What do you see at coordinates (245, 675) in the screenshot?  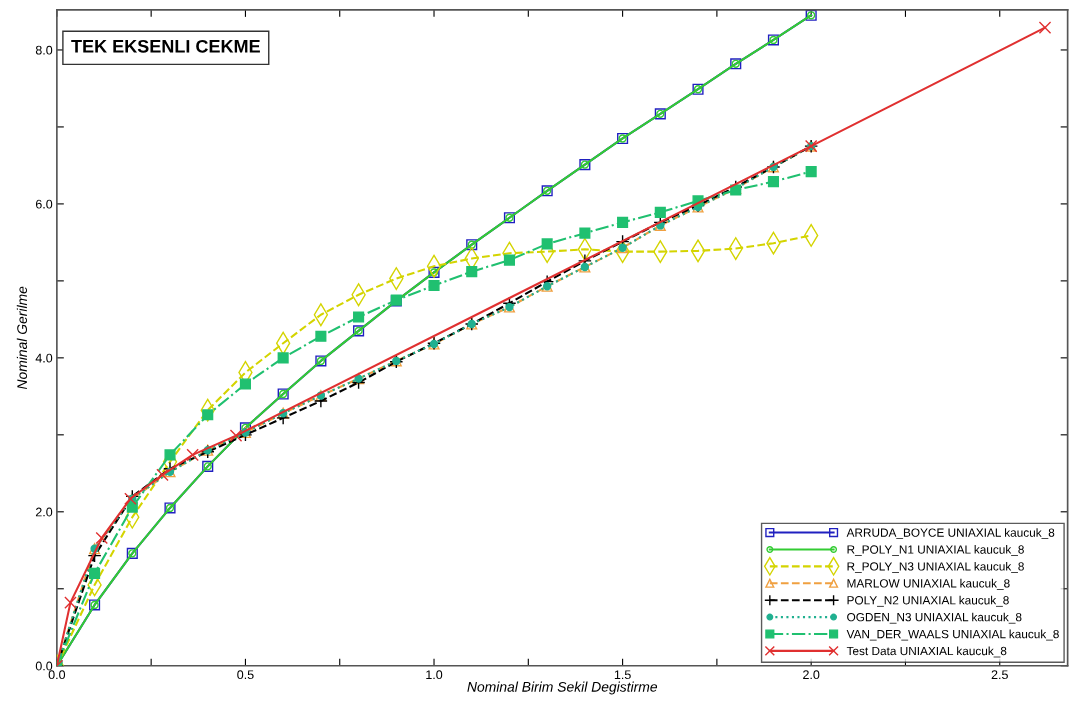 I see `x-tick-label: 0.5` at bounding box center [245, 675].